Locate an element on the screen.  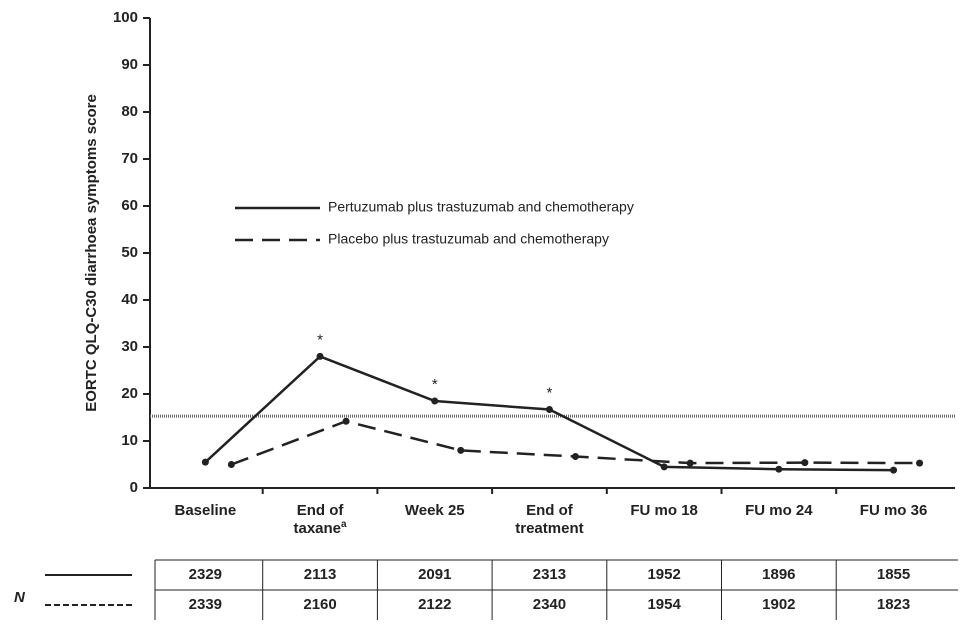
x-tick-label: Week 25 is located at coordinates (435, 511).